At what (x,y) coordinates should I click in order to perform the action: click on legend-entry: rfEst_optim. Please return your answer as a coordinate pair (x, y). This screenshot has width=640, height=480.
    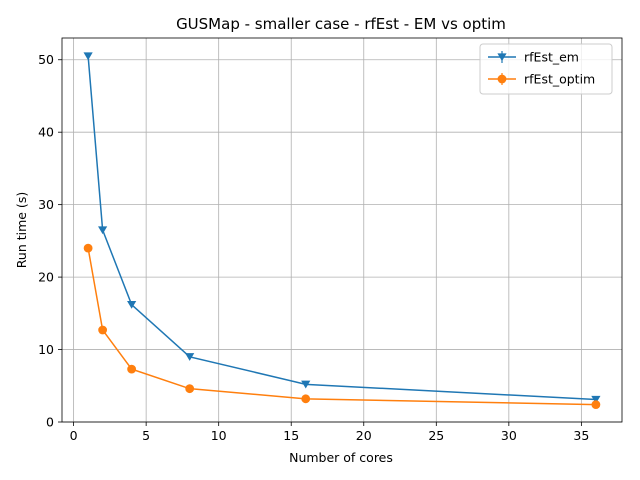
    Looking at the image, I should click on (541, 79).